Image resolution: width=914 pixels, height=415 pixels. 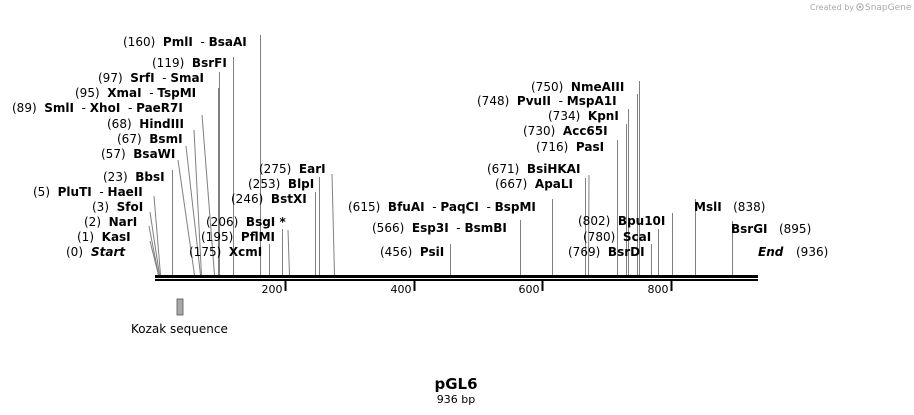 I want to click on site-label-bbsi: (23) BbsI, so click(x=134, y=177).